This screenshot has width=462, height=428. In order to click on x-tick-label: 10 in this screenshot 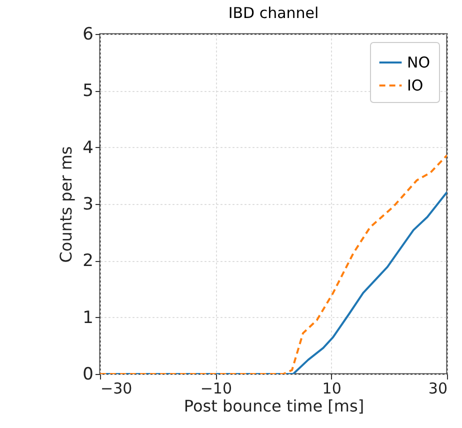, I will do `click(332, 389)`.